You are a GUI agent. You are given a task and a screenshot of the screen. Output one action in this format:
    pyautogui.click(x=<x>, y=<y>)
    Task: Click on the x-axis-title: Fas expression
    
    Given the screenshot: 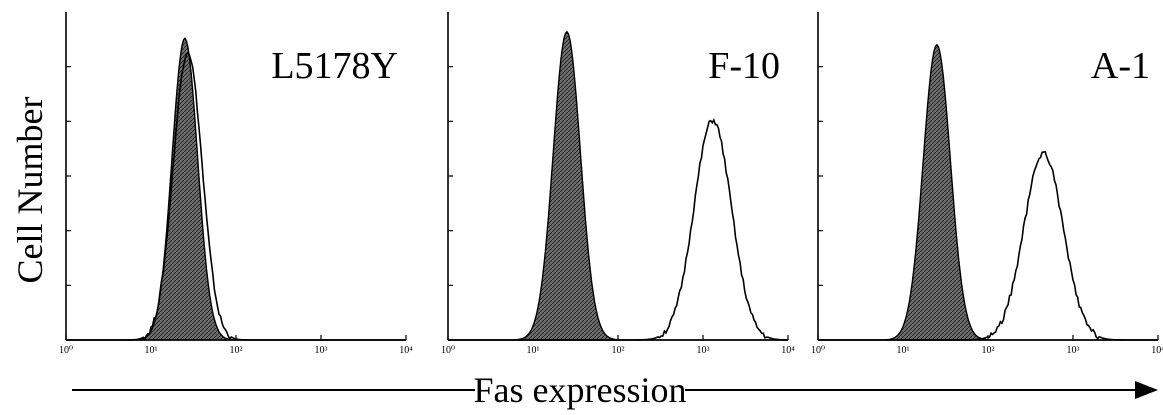 What is the action you would take?
    pyautogui.click(x=580, y=390)
    